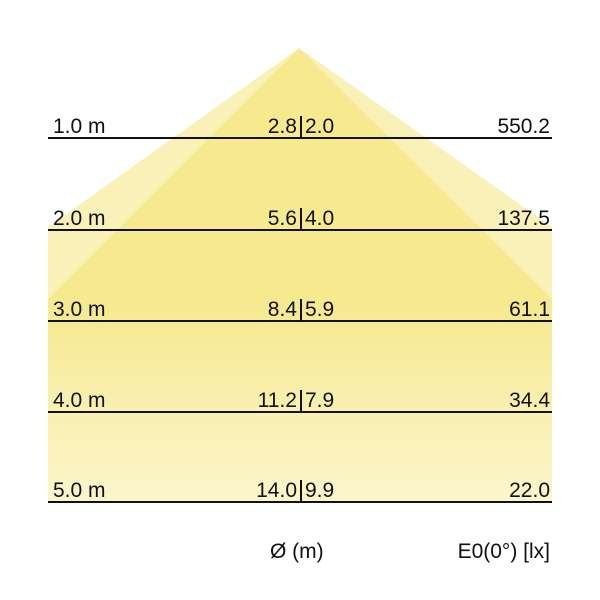 The width and height of the screenshot is (600, 600). What do you see at coordinates (297, 551) in the screenshot?
I see `diameter-column-label: Ø (m)` at bounding box center [297, 551].